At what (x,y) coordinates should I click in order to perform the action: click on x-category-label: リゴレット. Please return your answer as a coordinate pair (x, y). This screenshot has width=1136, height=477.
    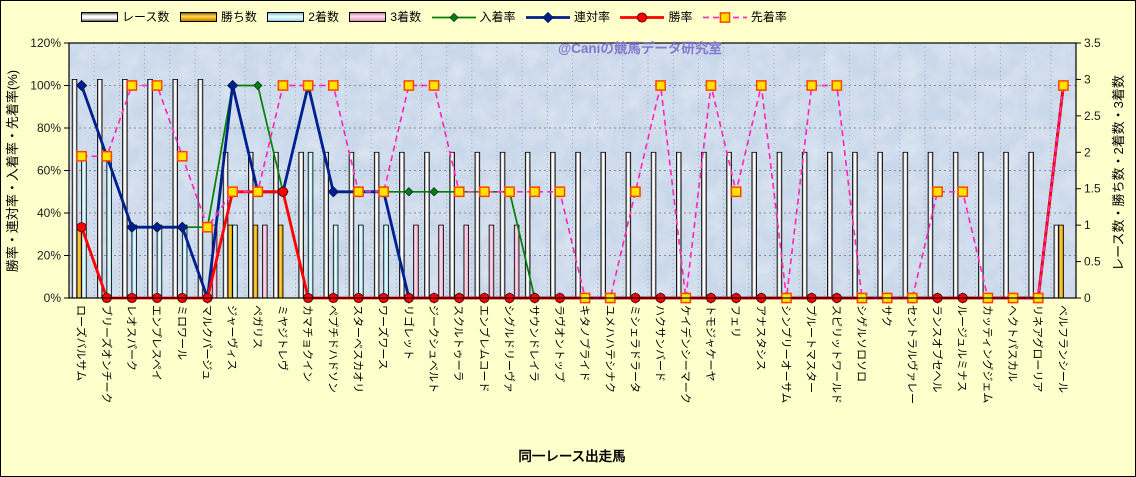
    Looking at the image, I should click on (409, 332).